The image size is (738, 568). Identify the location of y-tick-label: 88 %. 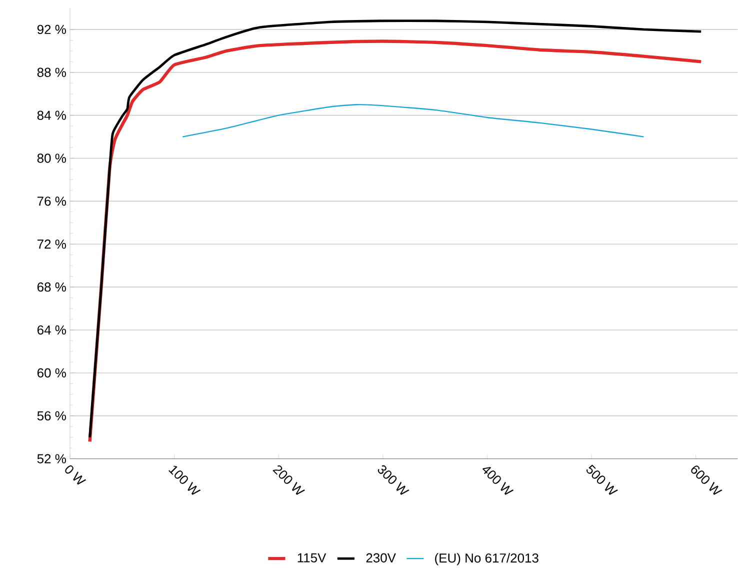
(51, 72).